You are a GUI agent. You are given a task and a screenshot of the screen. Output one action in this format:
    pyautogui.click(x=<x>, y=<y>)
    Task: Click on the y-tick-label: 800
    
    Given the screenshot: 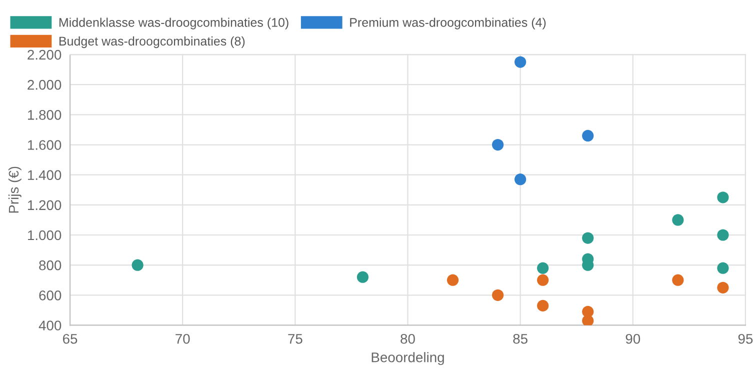 What is the action you would take?
    pyautogui.click(x=50, y=265)
    